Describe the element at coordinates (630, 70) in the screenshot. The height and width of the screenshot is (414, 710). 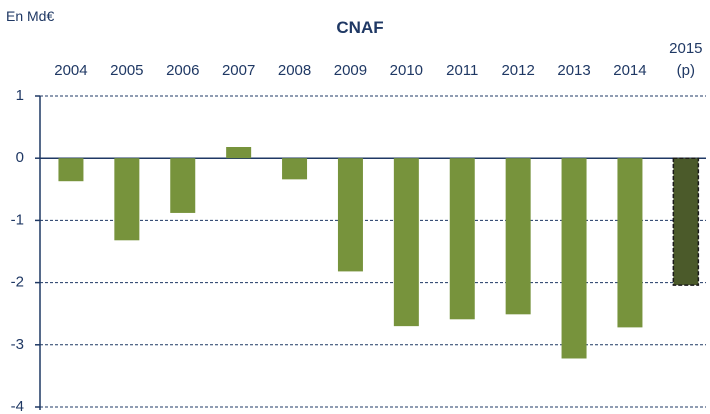
I see `x-tick-label: 2014` at that location.